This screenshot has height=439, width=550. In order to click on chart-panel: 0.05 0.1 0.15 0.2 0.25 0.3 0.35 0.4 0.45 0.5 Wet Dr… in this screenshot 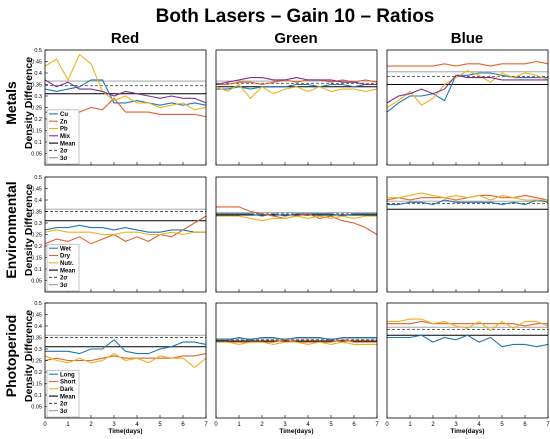, I will do `click(119, 234)`.